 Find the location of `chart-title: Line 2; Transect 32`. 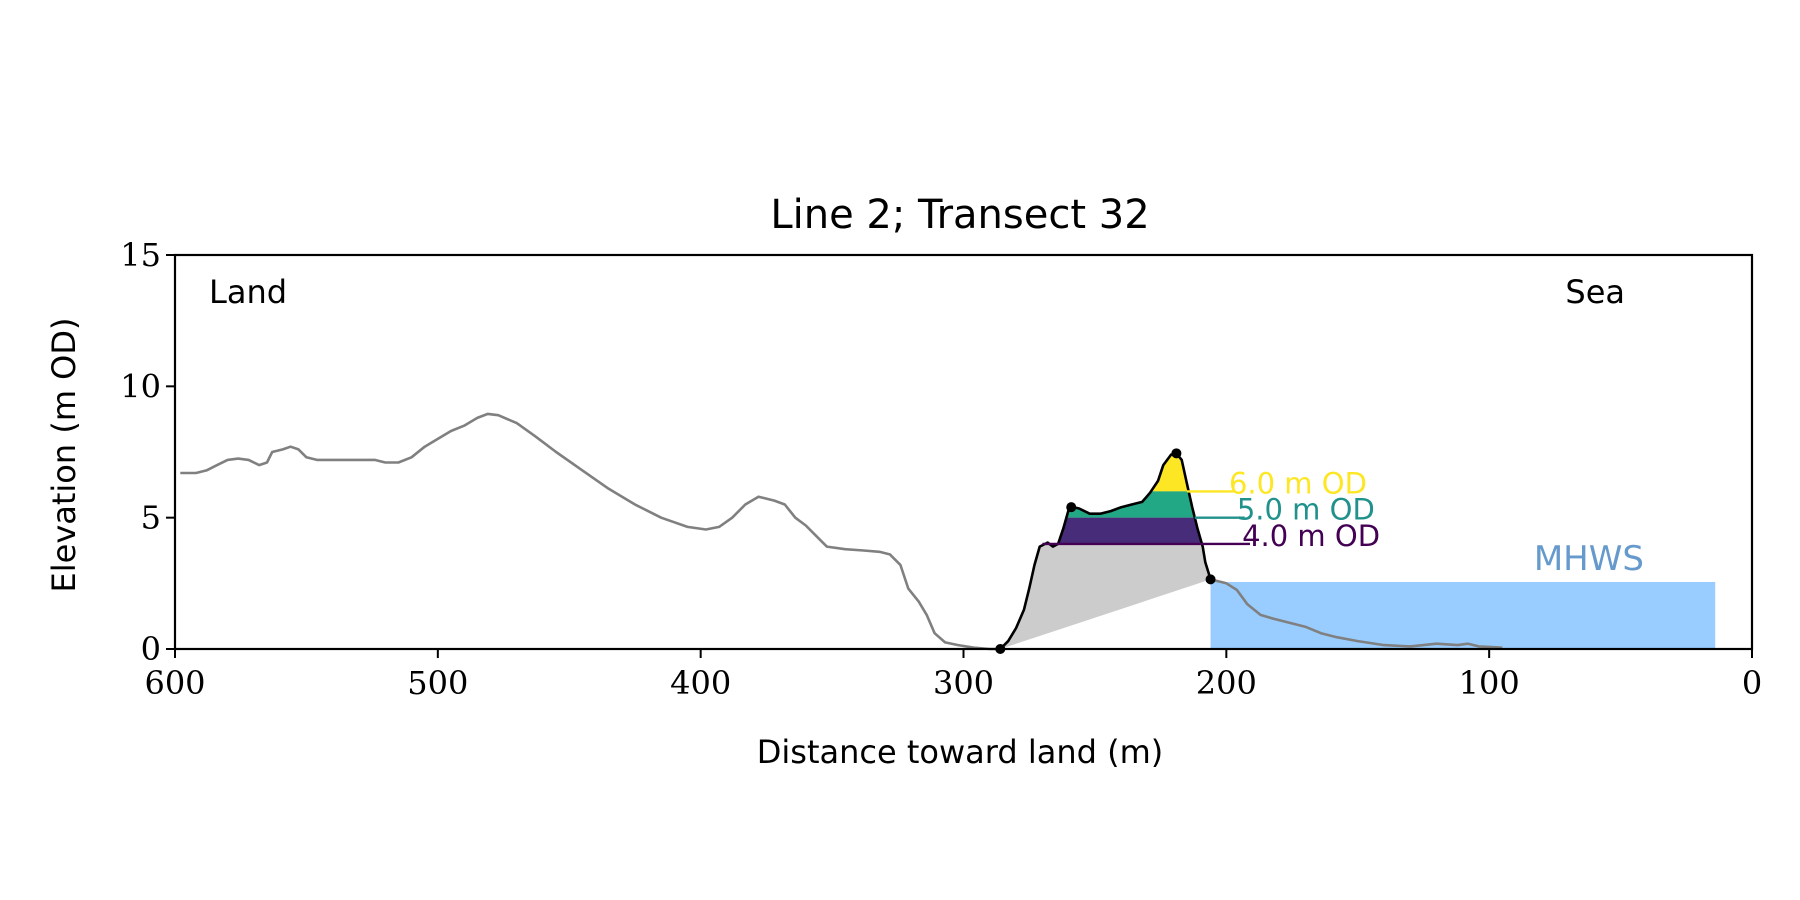

chart-title: Line 2; Transect 32 is located at coordinates (959, 215).